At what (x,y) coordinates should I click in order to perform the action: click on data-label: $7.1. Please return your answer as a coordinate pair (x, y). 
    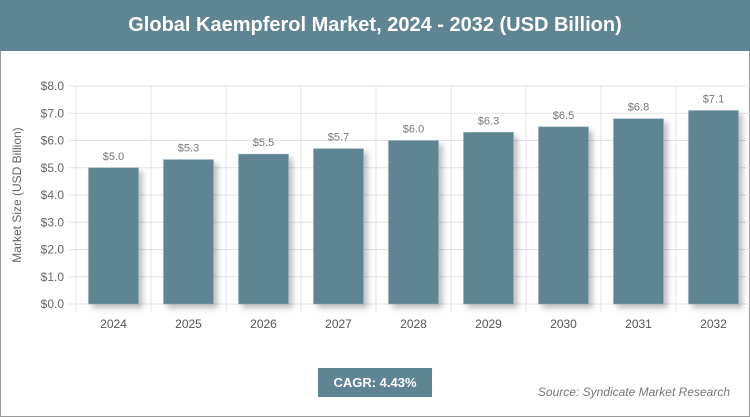
    Looking at the image, I should click on (713, 100).